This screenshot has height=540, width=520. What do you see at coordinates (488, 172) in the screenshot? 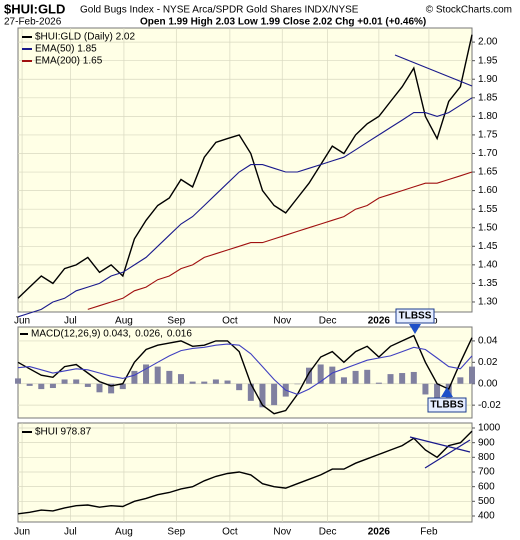
I see `y-tick-label: 1.65` at bounding box center [488, 172].